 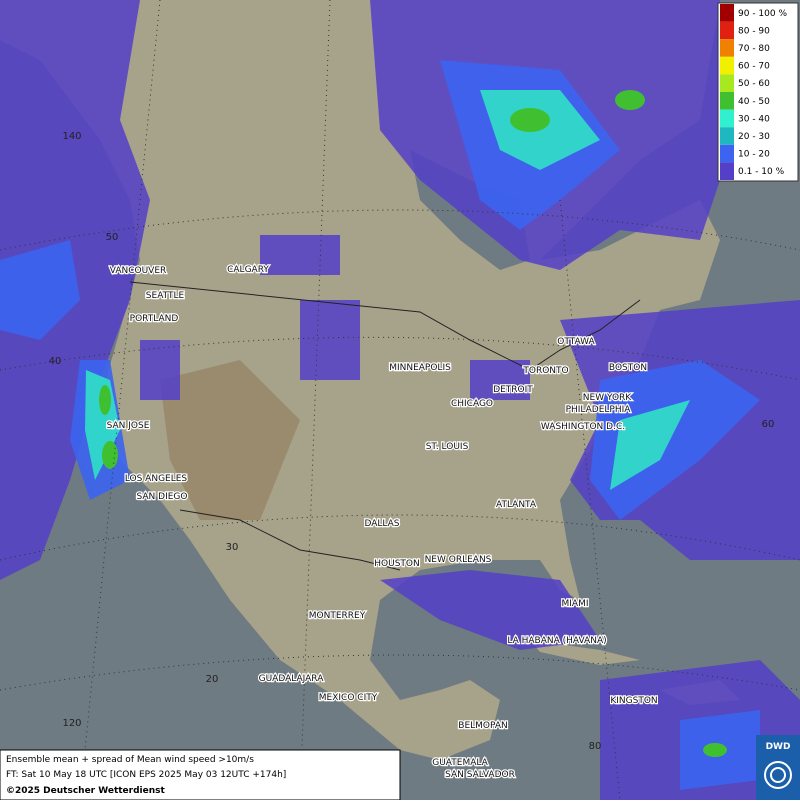 What do you see at coordinates (599, 410) in the screenshot?
I see `city-label: PHILADELPHIA` at bounding box center [599, 410].